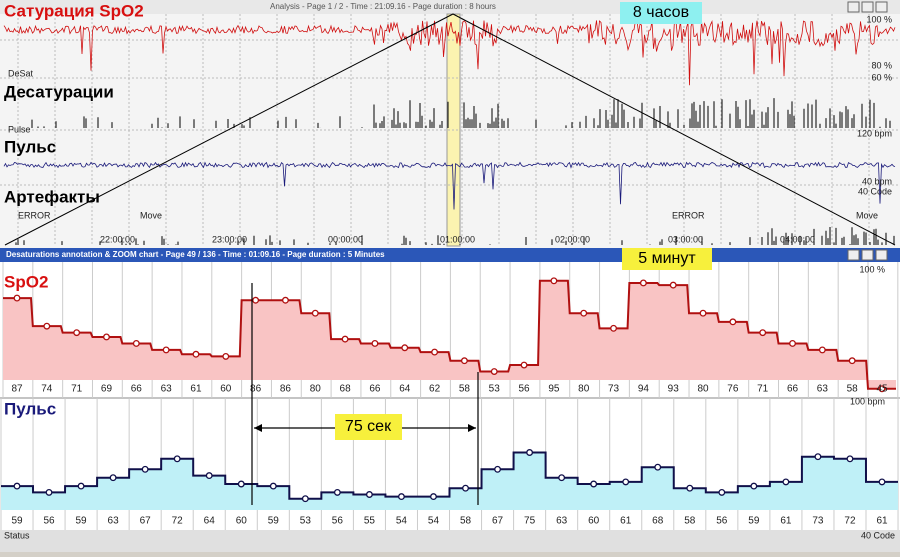 The image size is (900, 557). What do you see at coordinates (661, 12) in the screenshot?
I see `duration-label: 8 часов` at bounding box center [661, 12].